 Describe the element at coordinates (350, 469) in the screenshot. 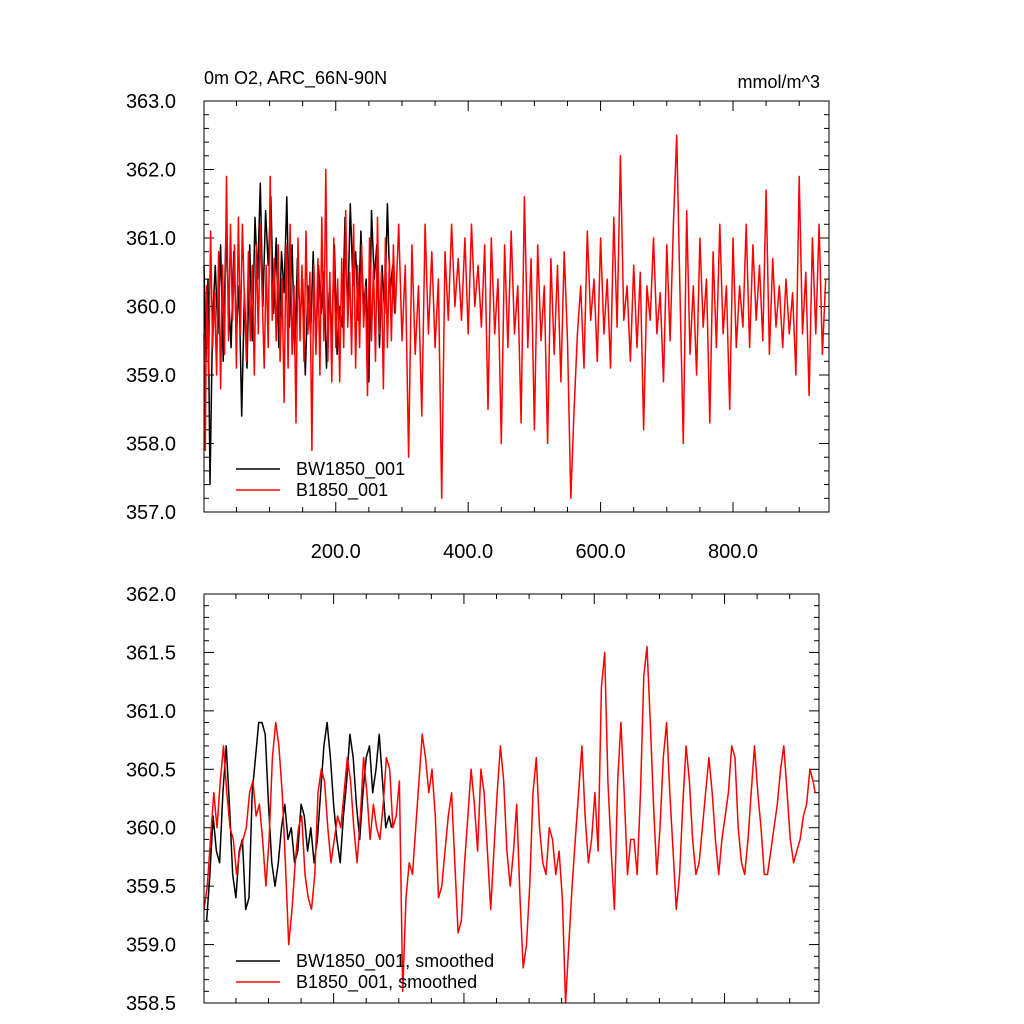

I see `legend-label-bw1850-001: BW1850_001` at that location.